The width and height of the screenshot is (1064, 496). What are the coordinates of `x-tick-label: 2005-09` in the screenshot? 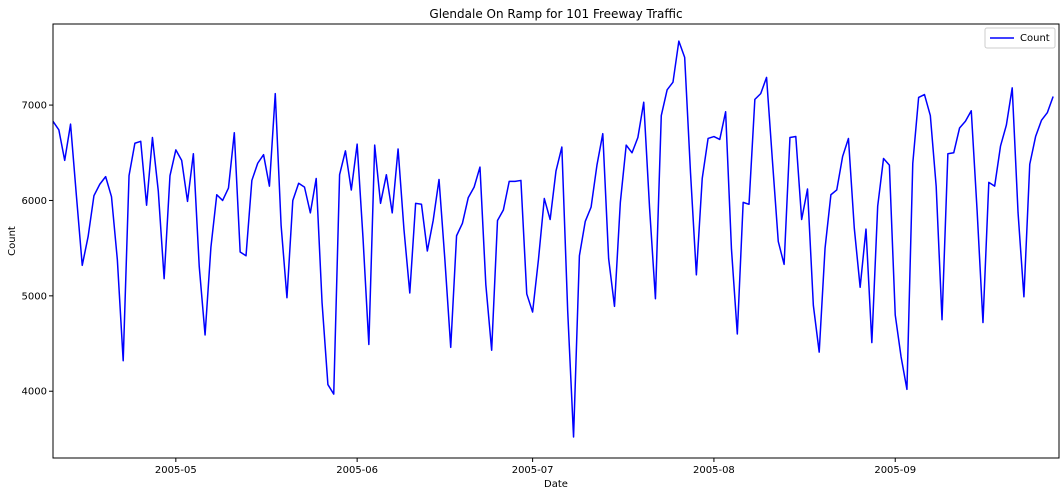 It's located at (895, 470).